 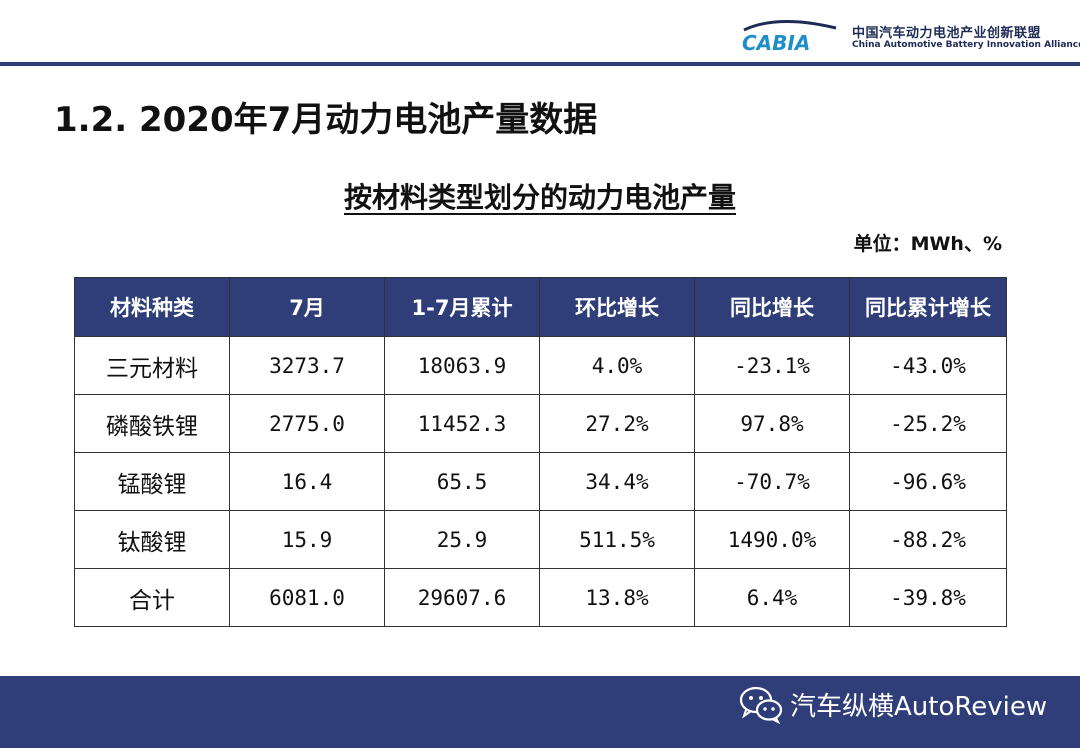 I want to click on table-cell: 34.4%, so click(x=617, y=481).